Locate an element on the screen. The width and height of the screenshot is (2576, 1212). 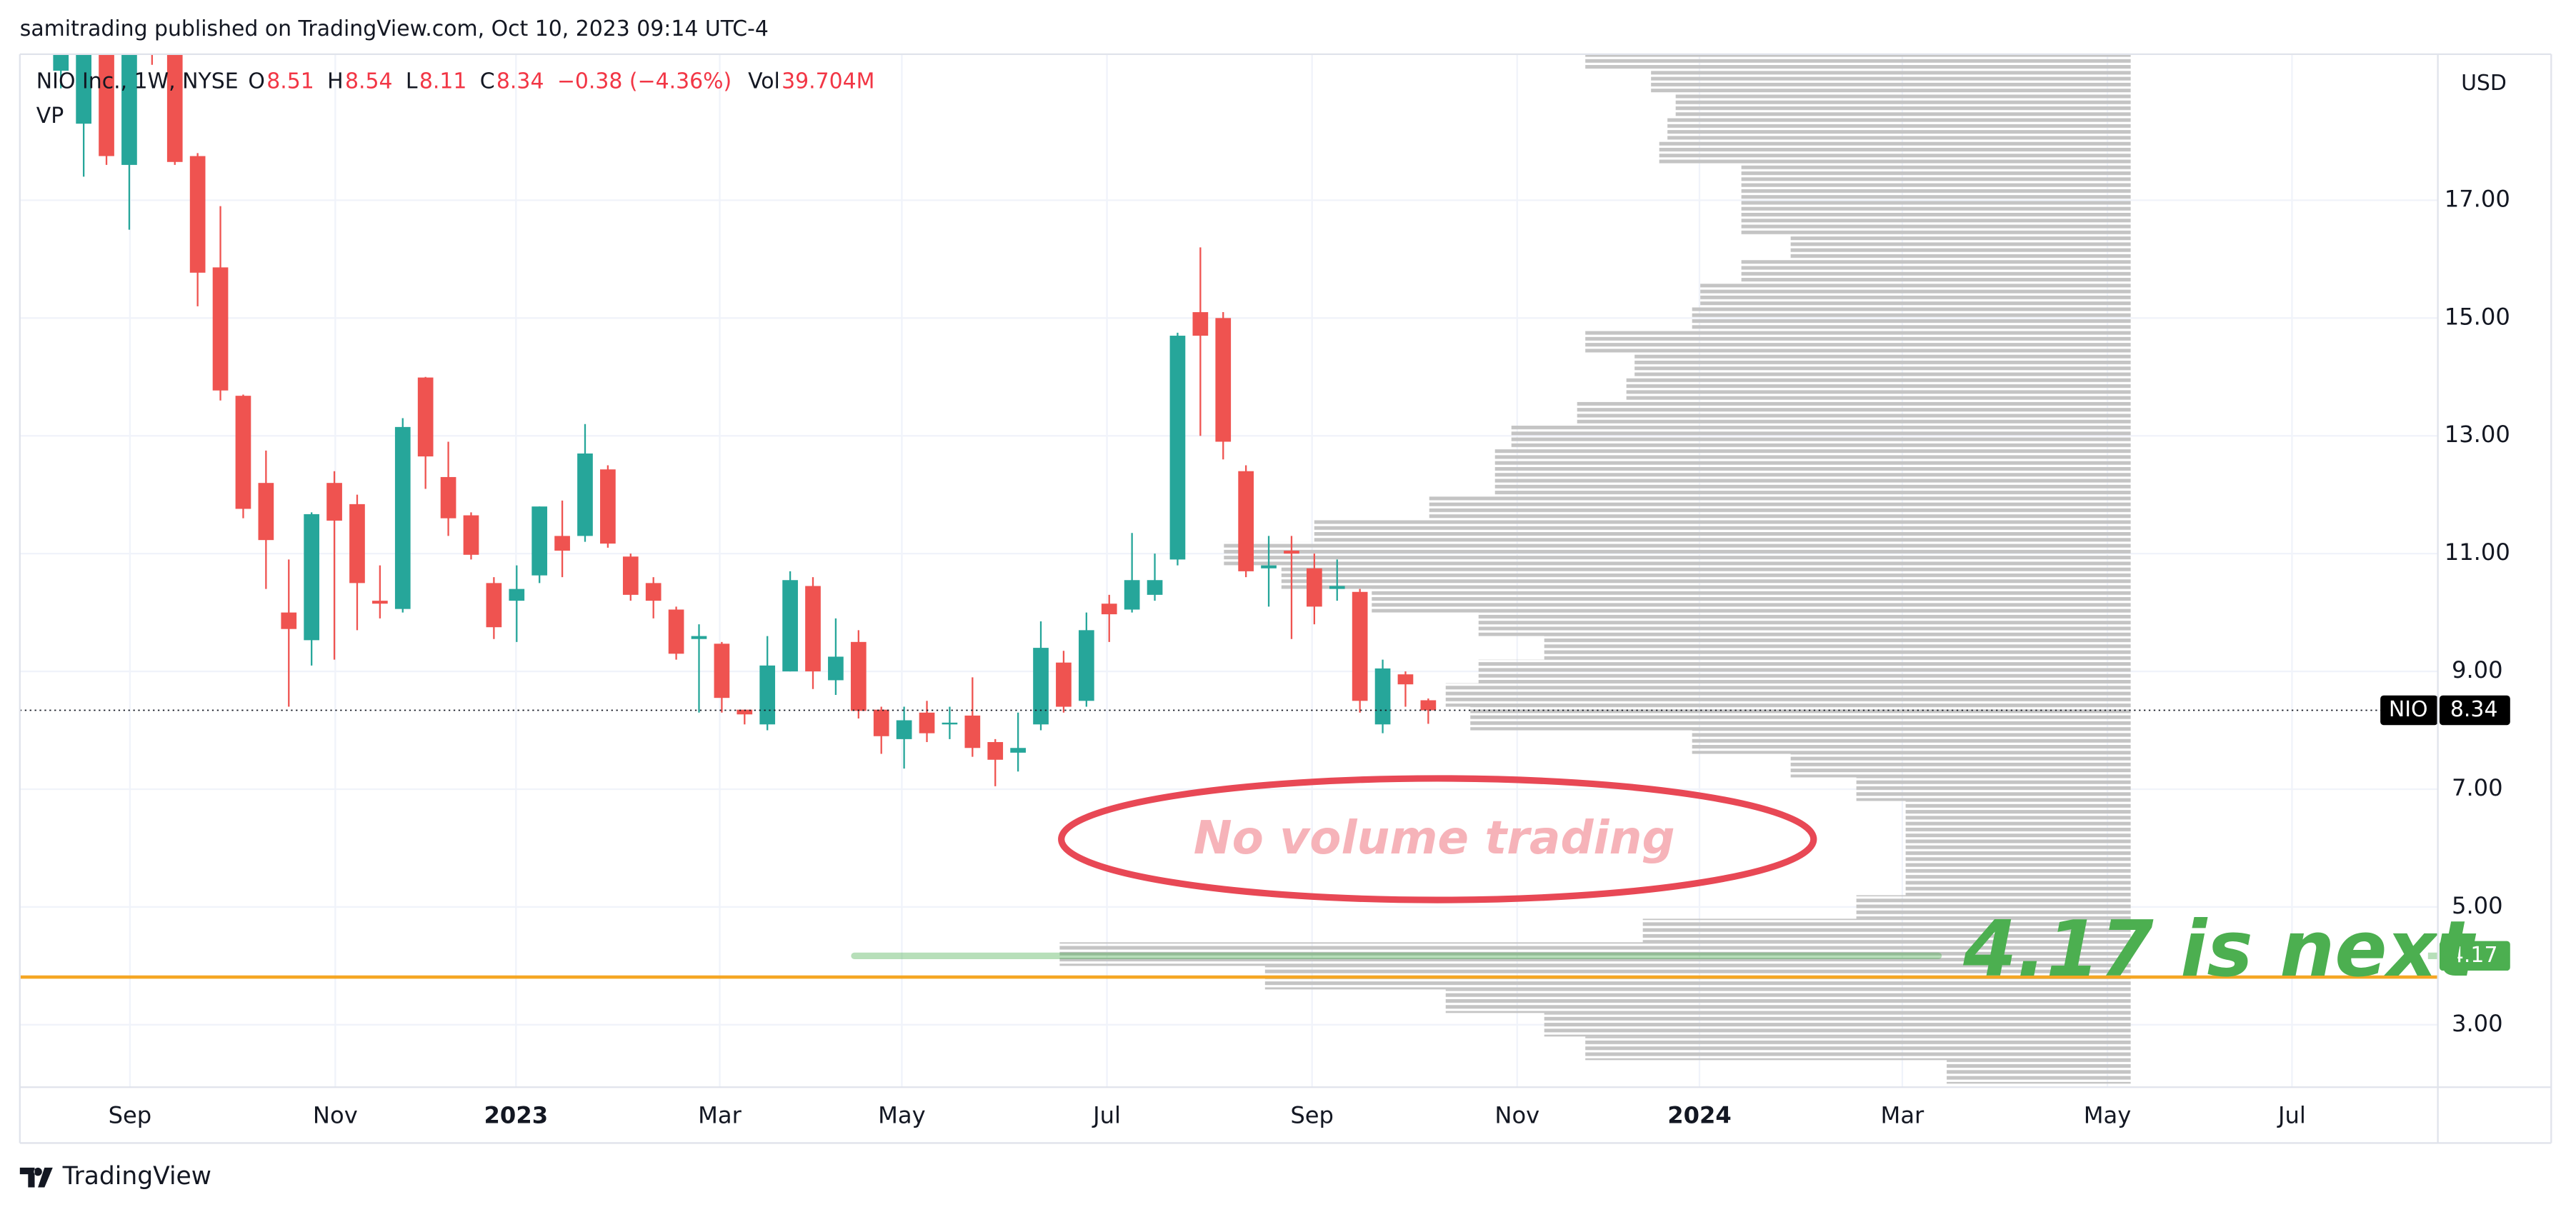
annotation-text: 4.17 is next is located at coordinates (2219, 950).